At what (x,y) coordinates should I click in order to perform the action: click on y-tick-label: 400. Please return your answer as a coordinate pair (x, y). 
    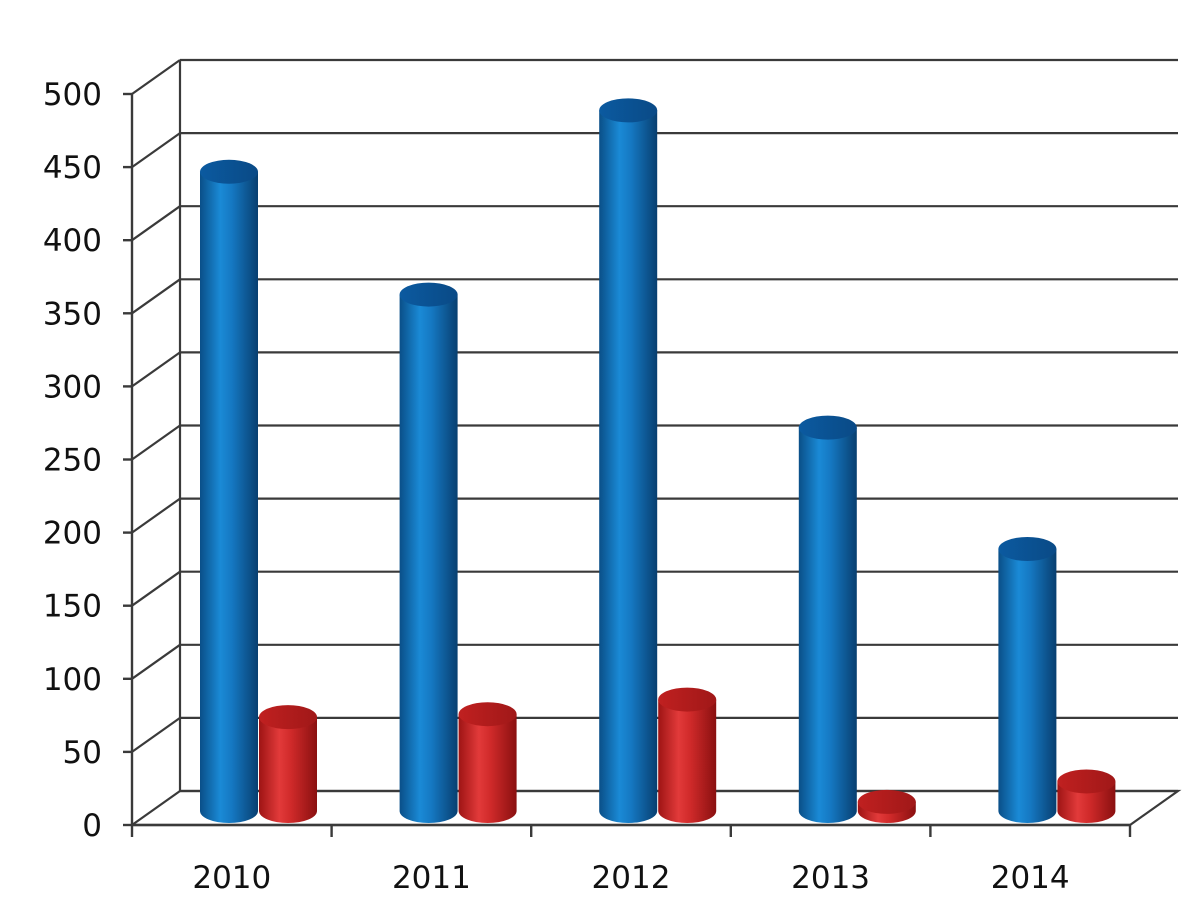
    Looking at the image, I should click on (72, 241).